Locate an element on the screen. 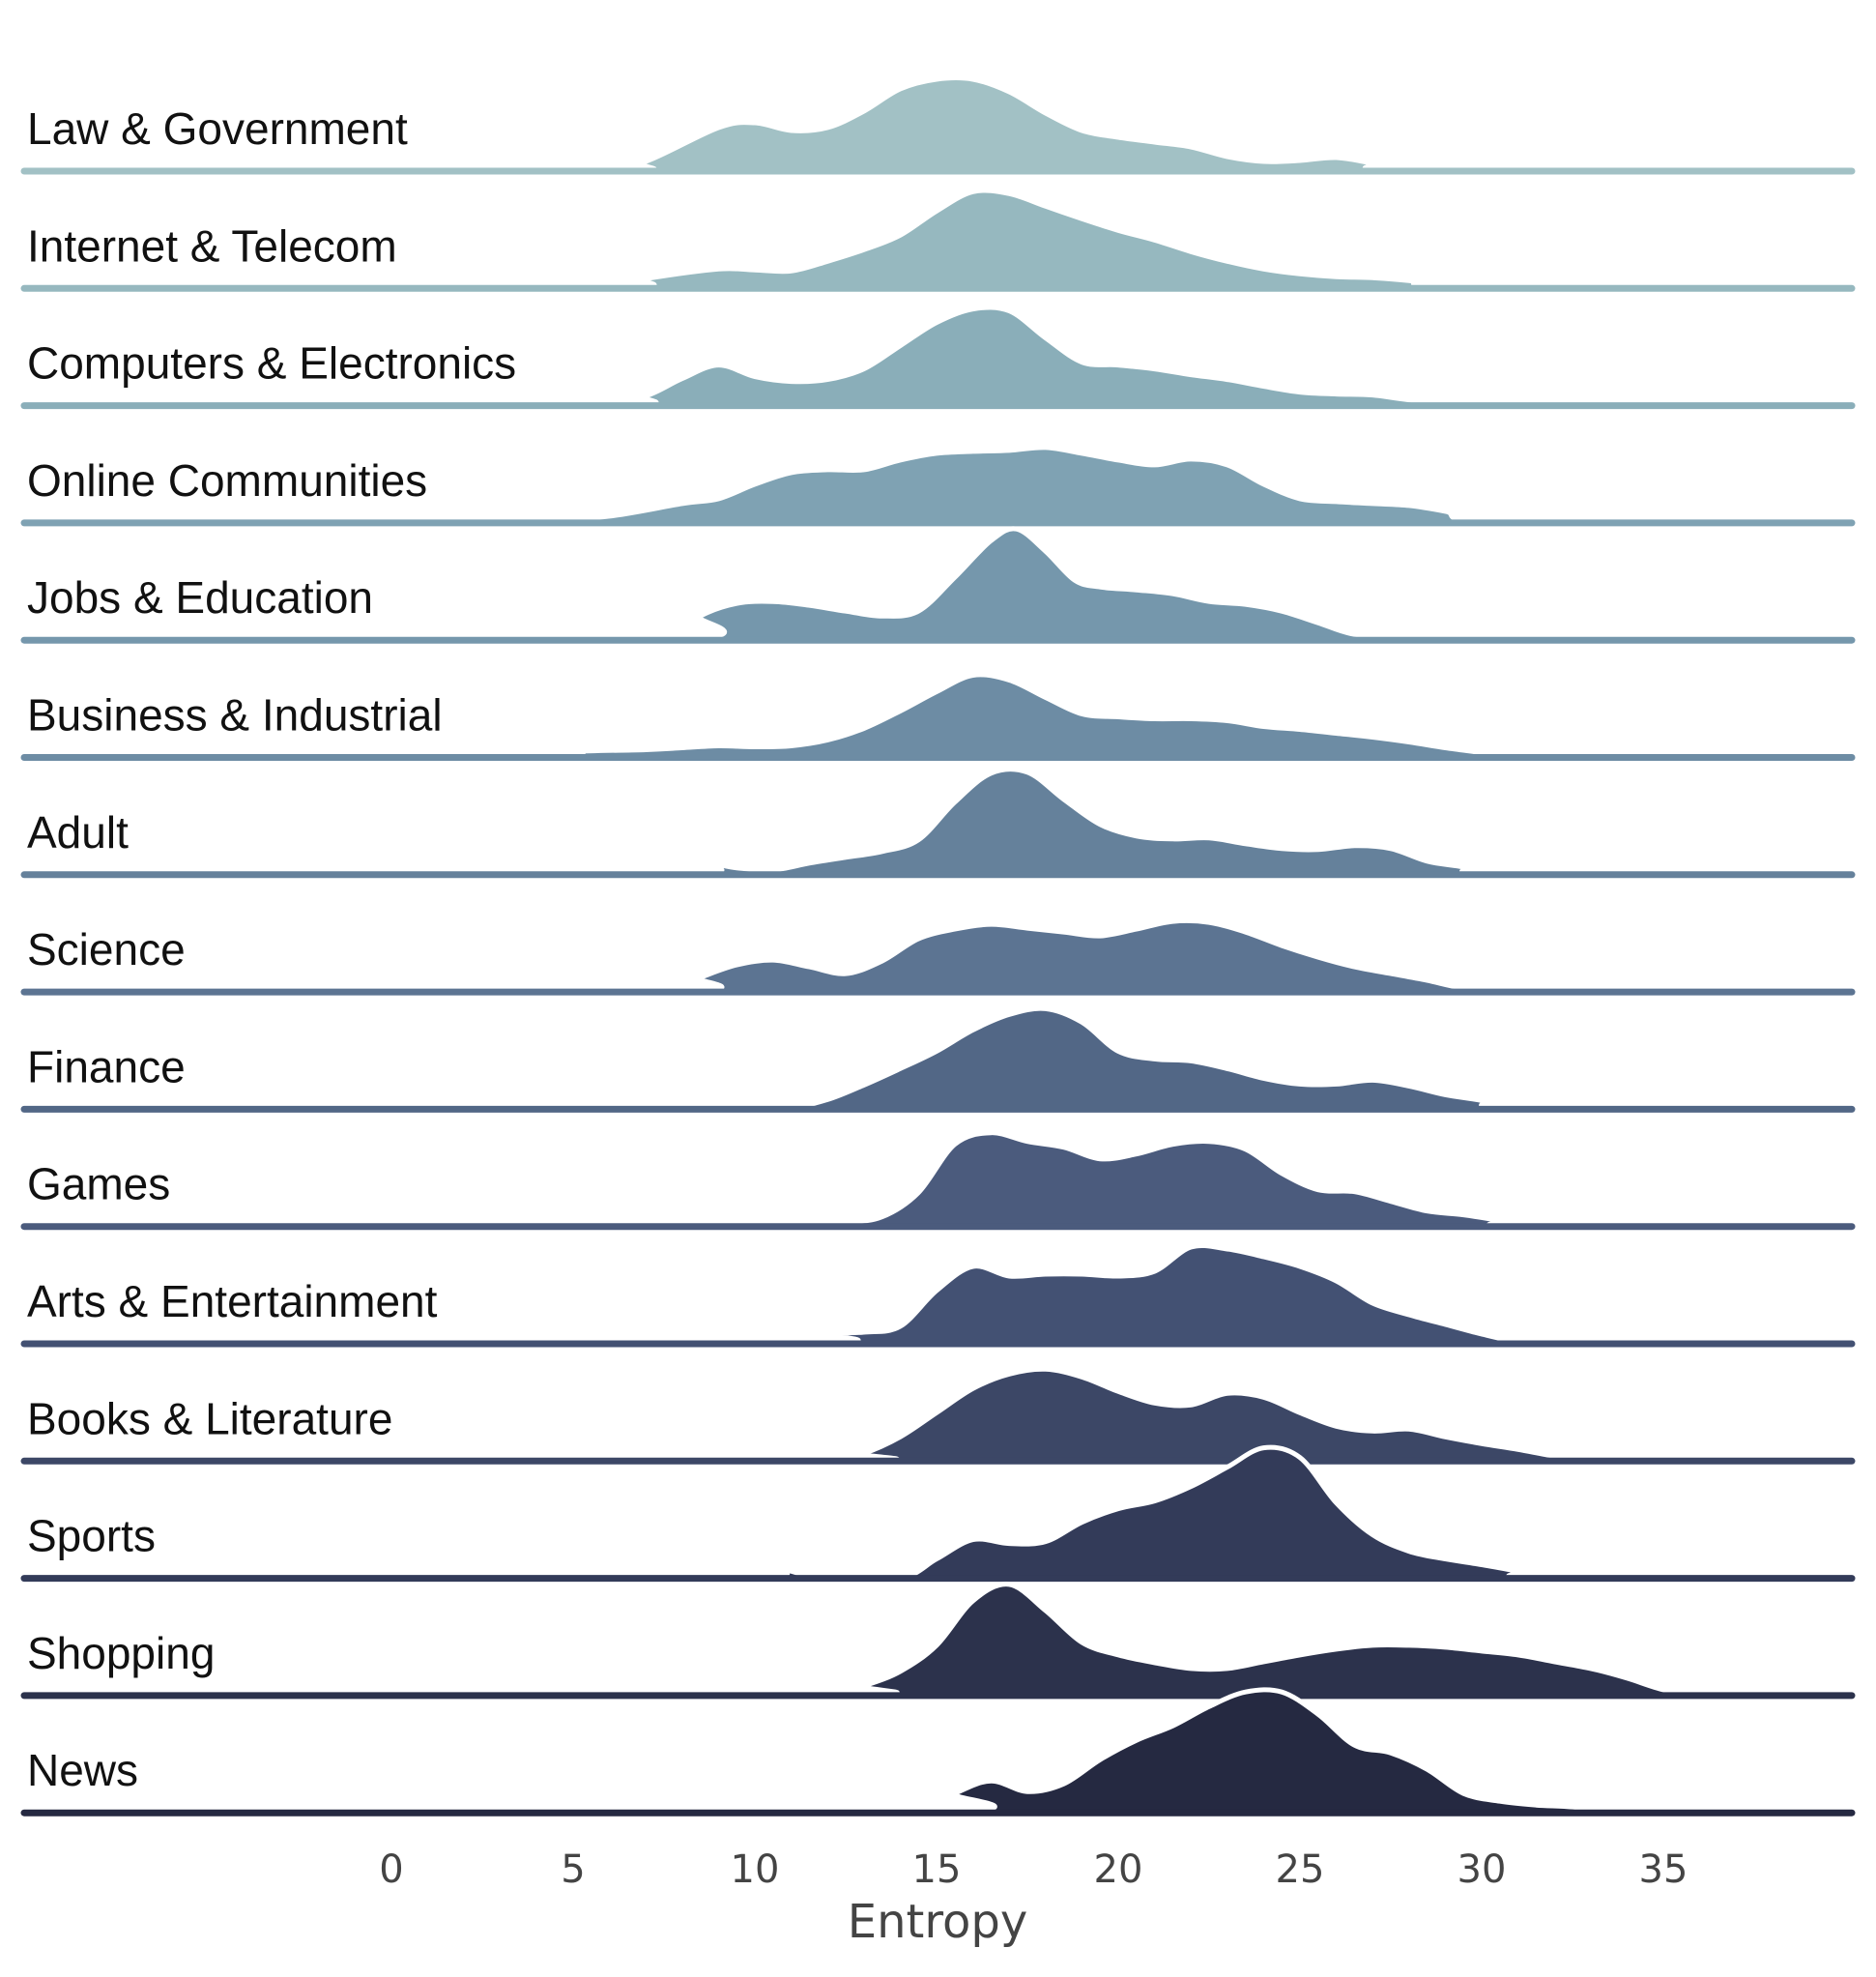 This screenshot has width=1876, height=1977. row-label-sports: Sports is located at coordinates (91, 1536).